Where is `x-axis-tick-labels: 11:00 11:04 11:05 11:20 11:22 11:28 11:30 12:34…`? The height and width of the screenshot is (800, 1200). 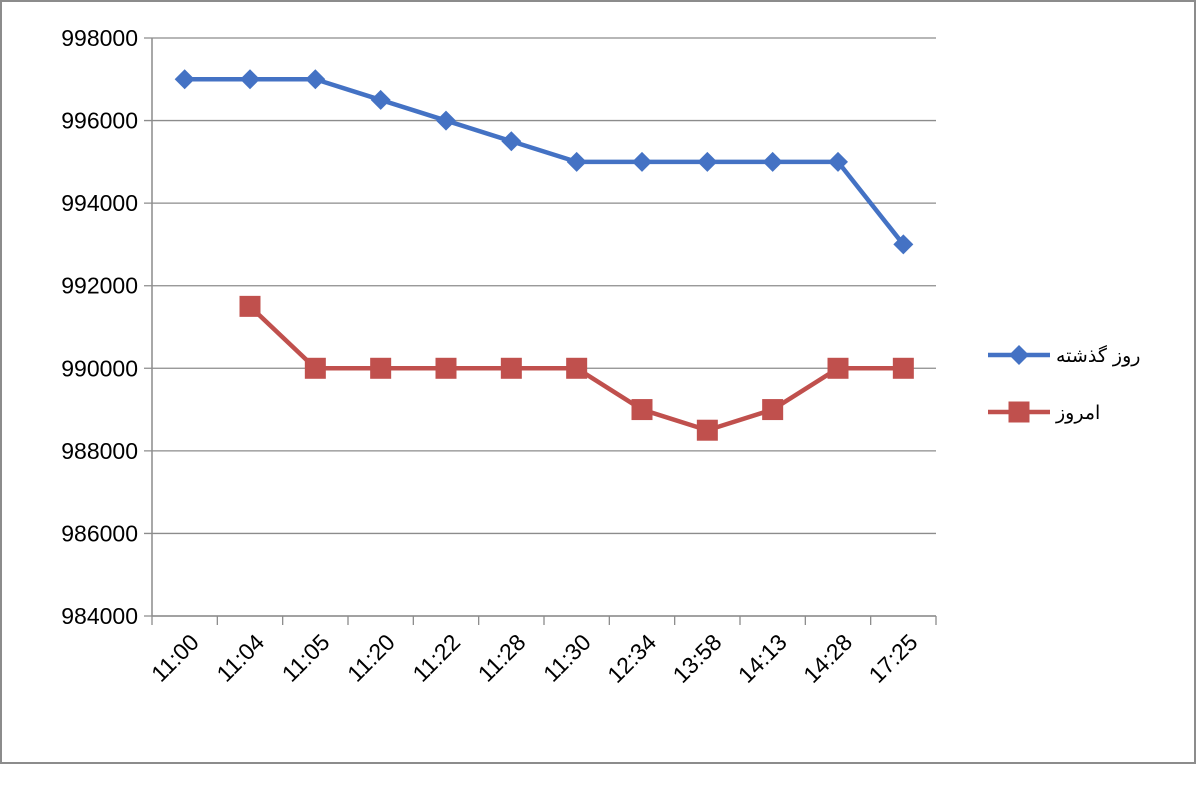 x-axis-tick-labels: 11:00 11:04 11:05 11:20 11:22 11:28 11:30 12:34… is located at coordinates (534, 658).